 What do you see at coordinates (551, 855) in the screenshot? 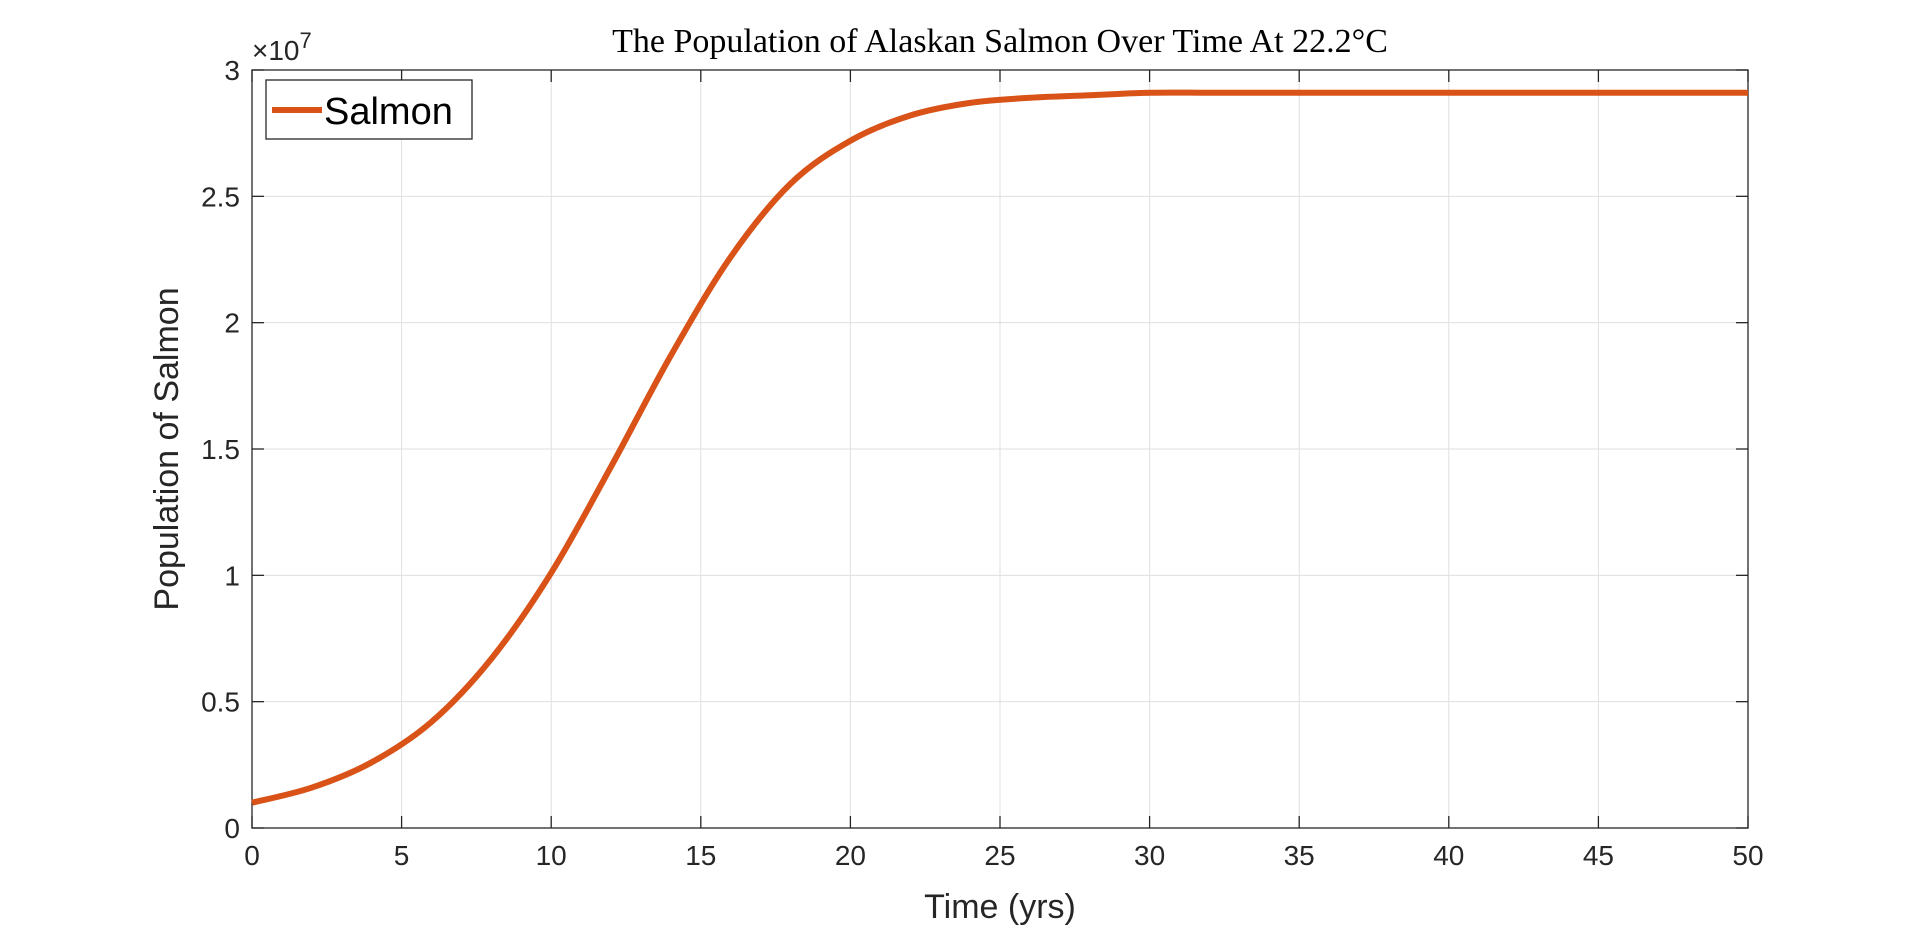
I see `x-tick-label: 10` at bounding box center [551, 855].